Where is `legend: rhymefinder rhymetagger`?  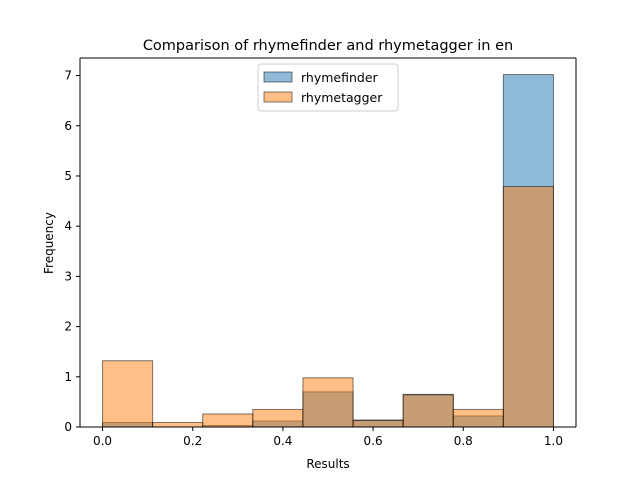 legend: rhymefinder rhymetagger is located at coordinates (328, 87).